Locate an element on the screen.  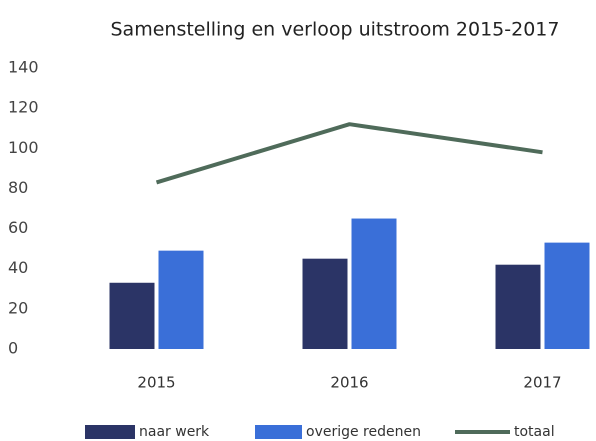
x-tick-label: 2017 is located at coordinates (542, 383).